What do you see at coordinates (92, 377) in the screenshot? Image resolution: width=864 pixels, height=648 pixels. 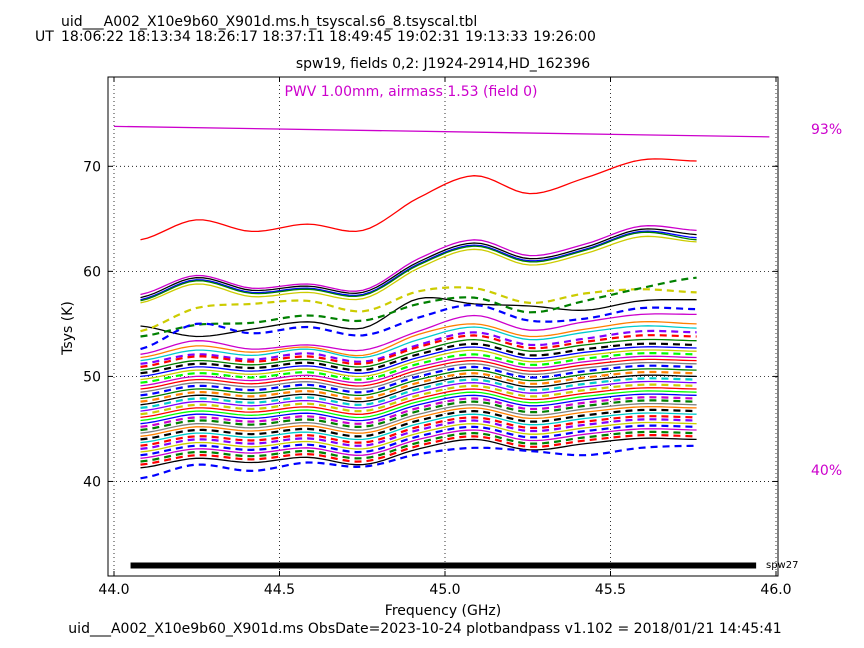 I see `y-tick-label: 50` at bounding box center [92, 377].